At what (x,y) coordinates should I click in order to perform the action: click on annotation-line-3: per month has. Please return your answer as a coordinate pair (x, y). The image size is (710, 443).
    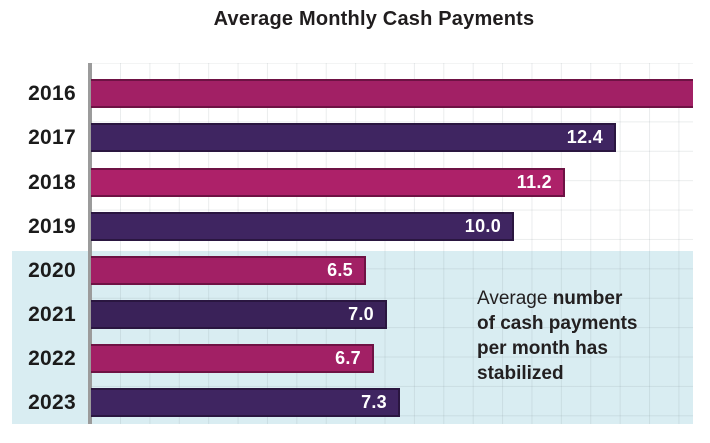
    Looking at the image, I should click on (542, 348).